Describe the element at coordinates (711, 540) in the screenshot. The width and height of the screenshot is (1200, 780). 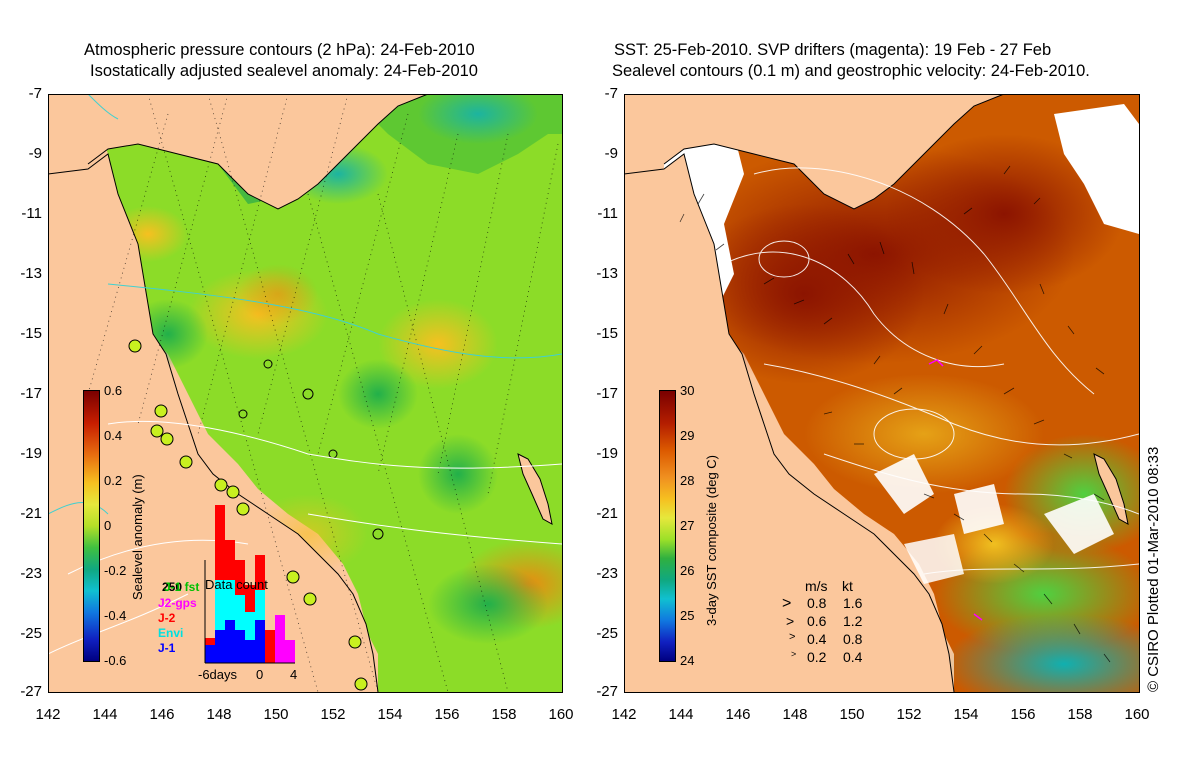
I see `sst-colorbar-label: 3-day SST composite (deg C)` at that location.